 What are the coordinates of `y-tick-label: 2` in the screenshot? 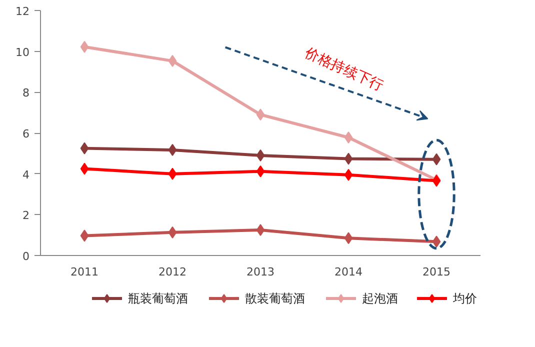 It's located at (26, 215).